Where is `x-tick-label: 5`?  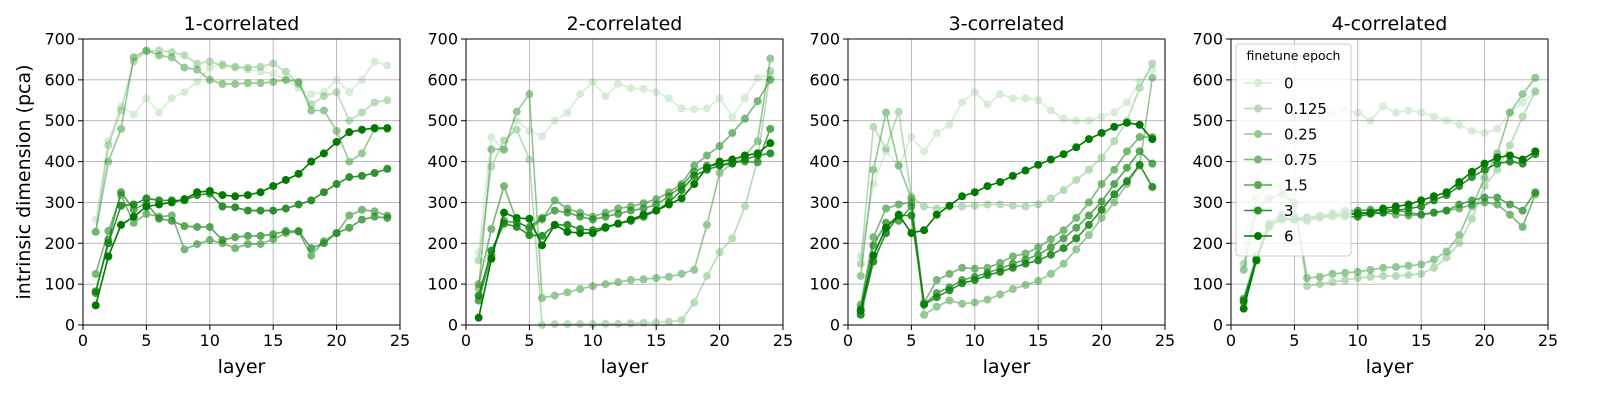 x-tick-label: 5 is located at coordinates (1294, 340).